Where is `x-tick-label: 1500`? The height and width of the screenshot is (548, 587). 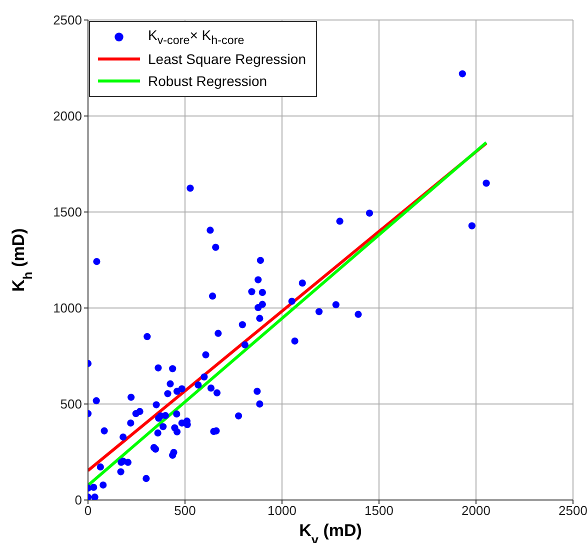 x-tick-label: 1500 is located at coordinates (379, 510).